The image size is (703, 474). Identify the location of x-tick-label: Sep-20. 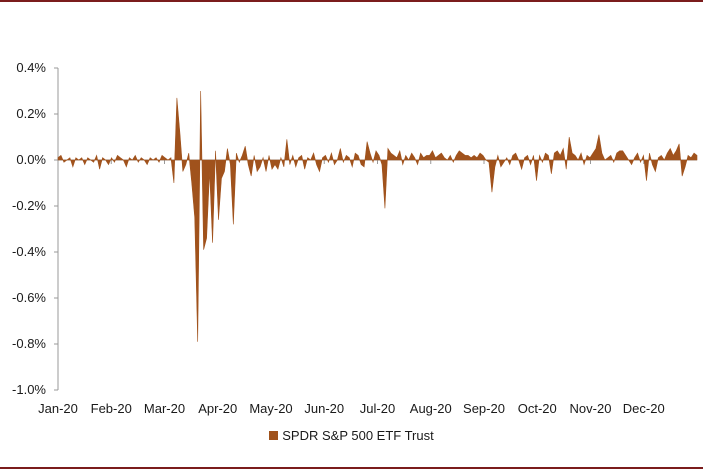
(484, 408).